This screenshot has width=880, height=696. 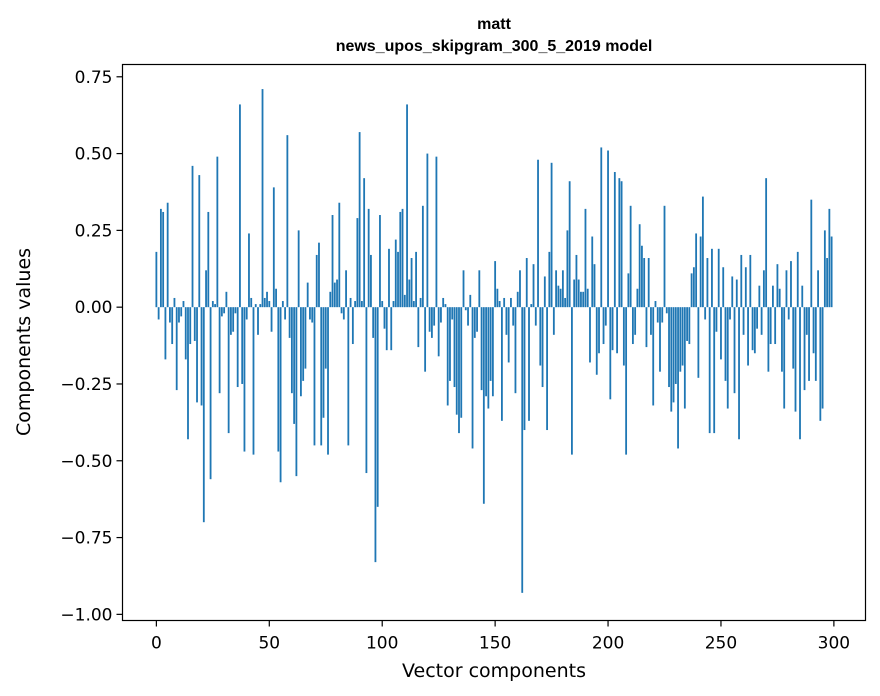 What do you see at coordinates (24, 342) in the screenshot?
I see `y-axis-label: Components values` at bounding box center [24, 342].